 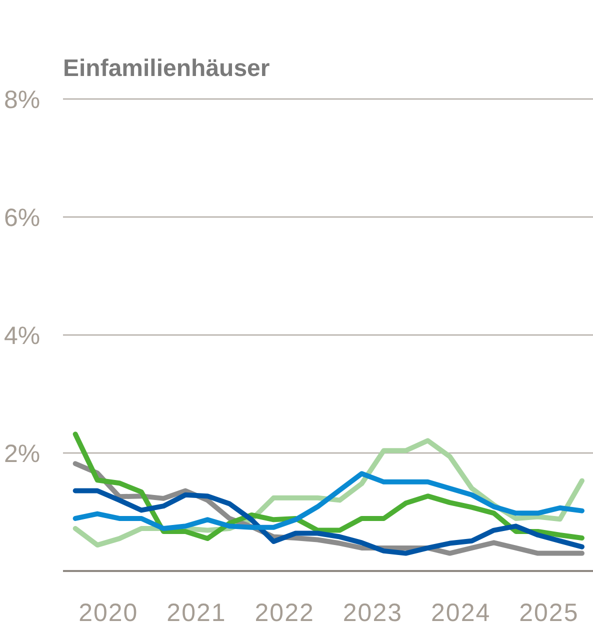 I want to click on y-tick-label: 6%, so click(x=22, y=218).